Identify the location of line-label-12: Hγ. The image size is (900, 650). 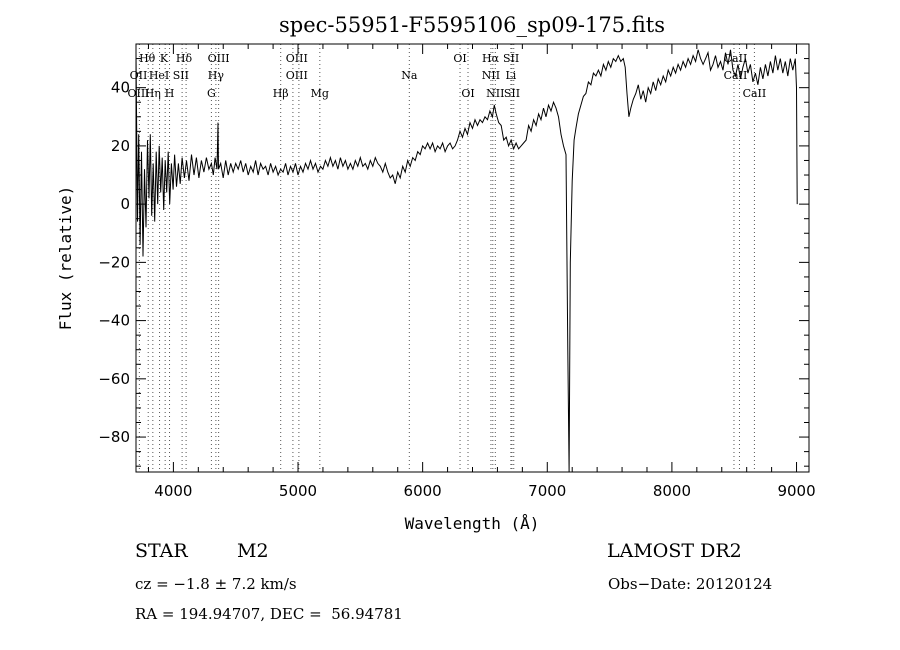
(216, 75).